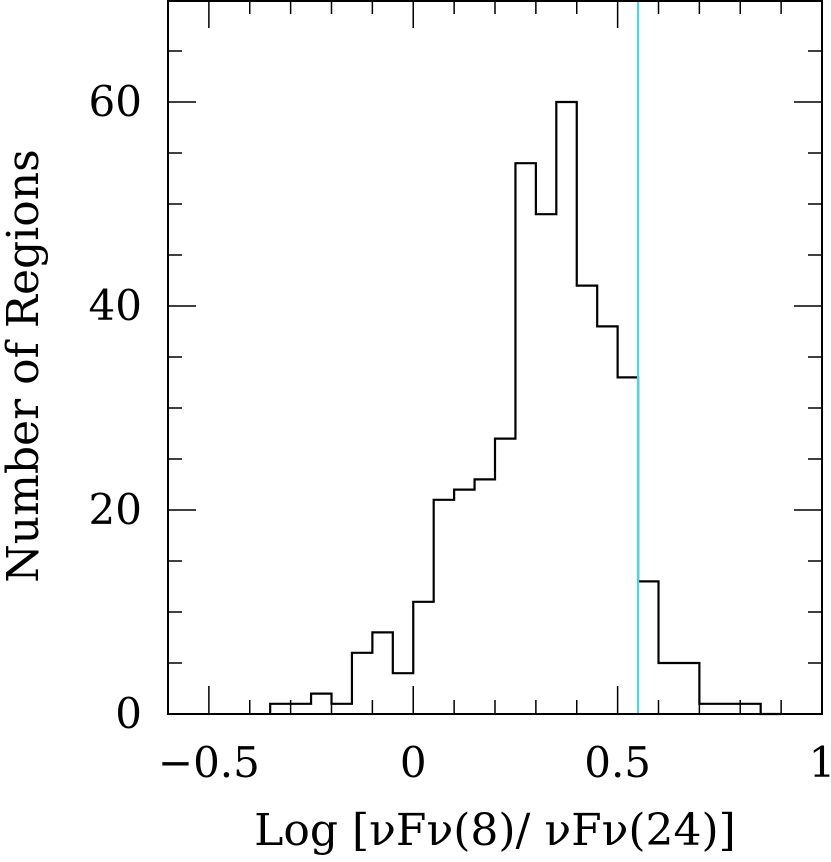 This screenshot has width=831, height=862. I want to click on y-tick-label: 60, so click(115, 101).